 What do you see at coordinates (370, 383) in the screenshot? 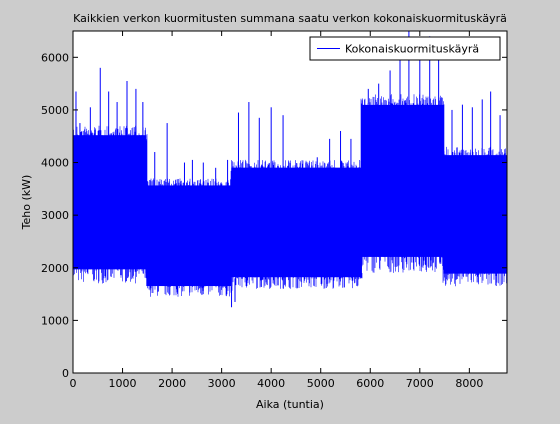
I see `x-tick-label: 6000` at bounding box center [370, 383].